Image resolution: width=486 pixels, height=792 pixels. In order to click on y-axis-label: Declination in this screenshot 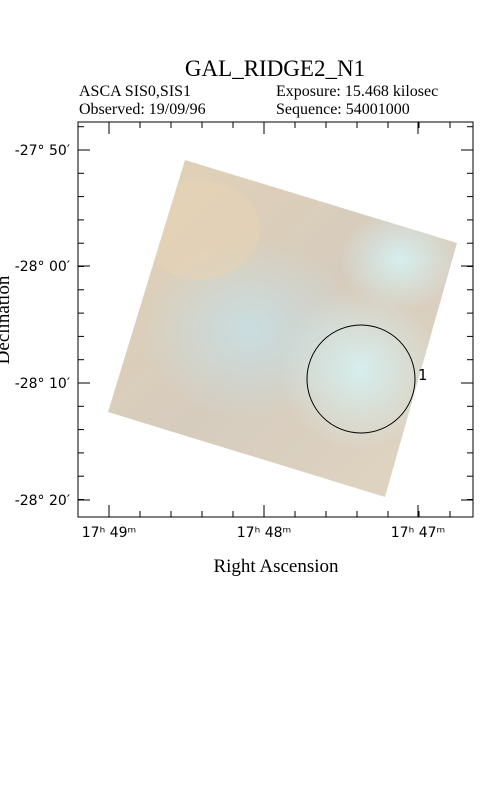, I will do `click(7, 319)`.